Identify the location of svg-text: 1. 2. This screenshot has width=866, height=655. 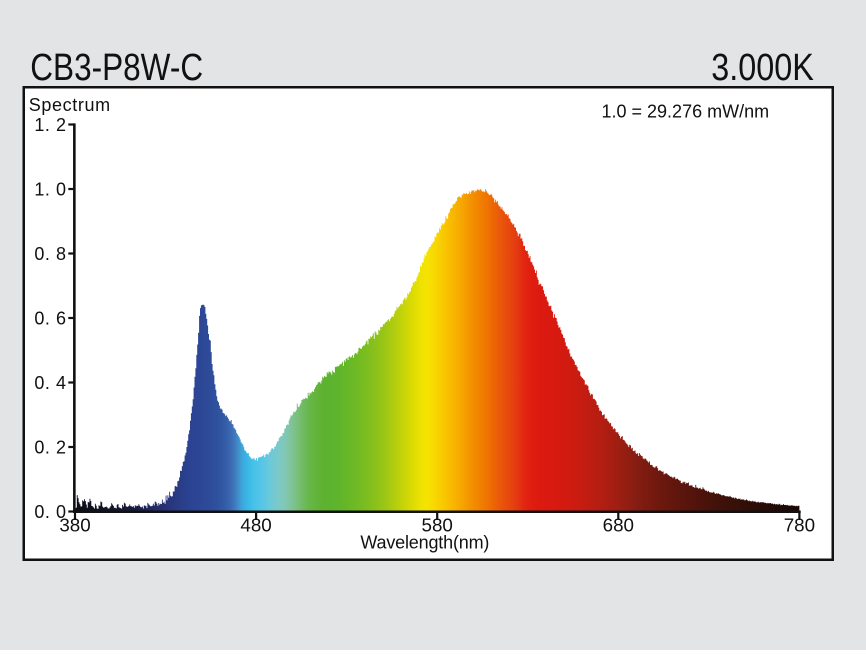
(50, 125).